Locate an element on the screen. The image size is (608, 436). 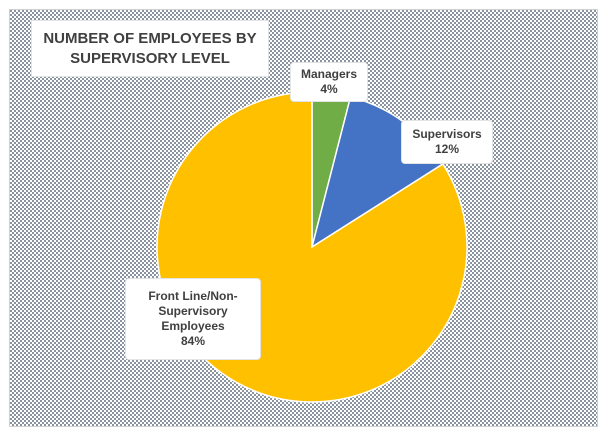
slice-label-name-line-3: Employees is located at coordinates (193, 326).